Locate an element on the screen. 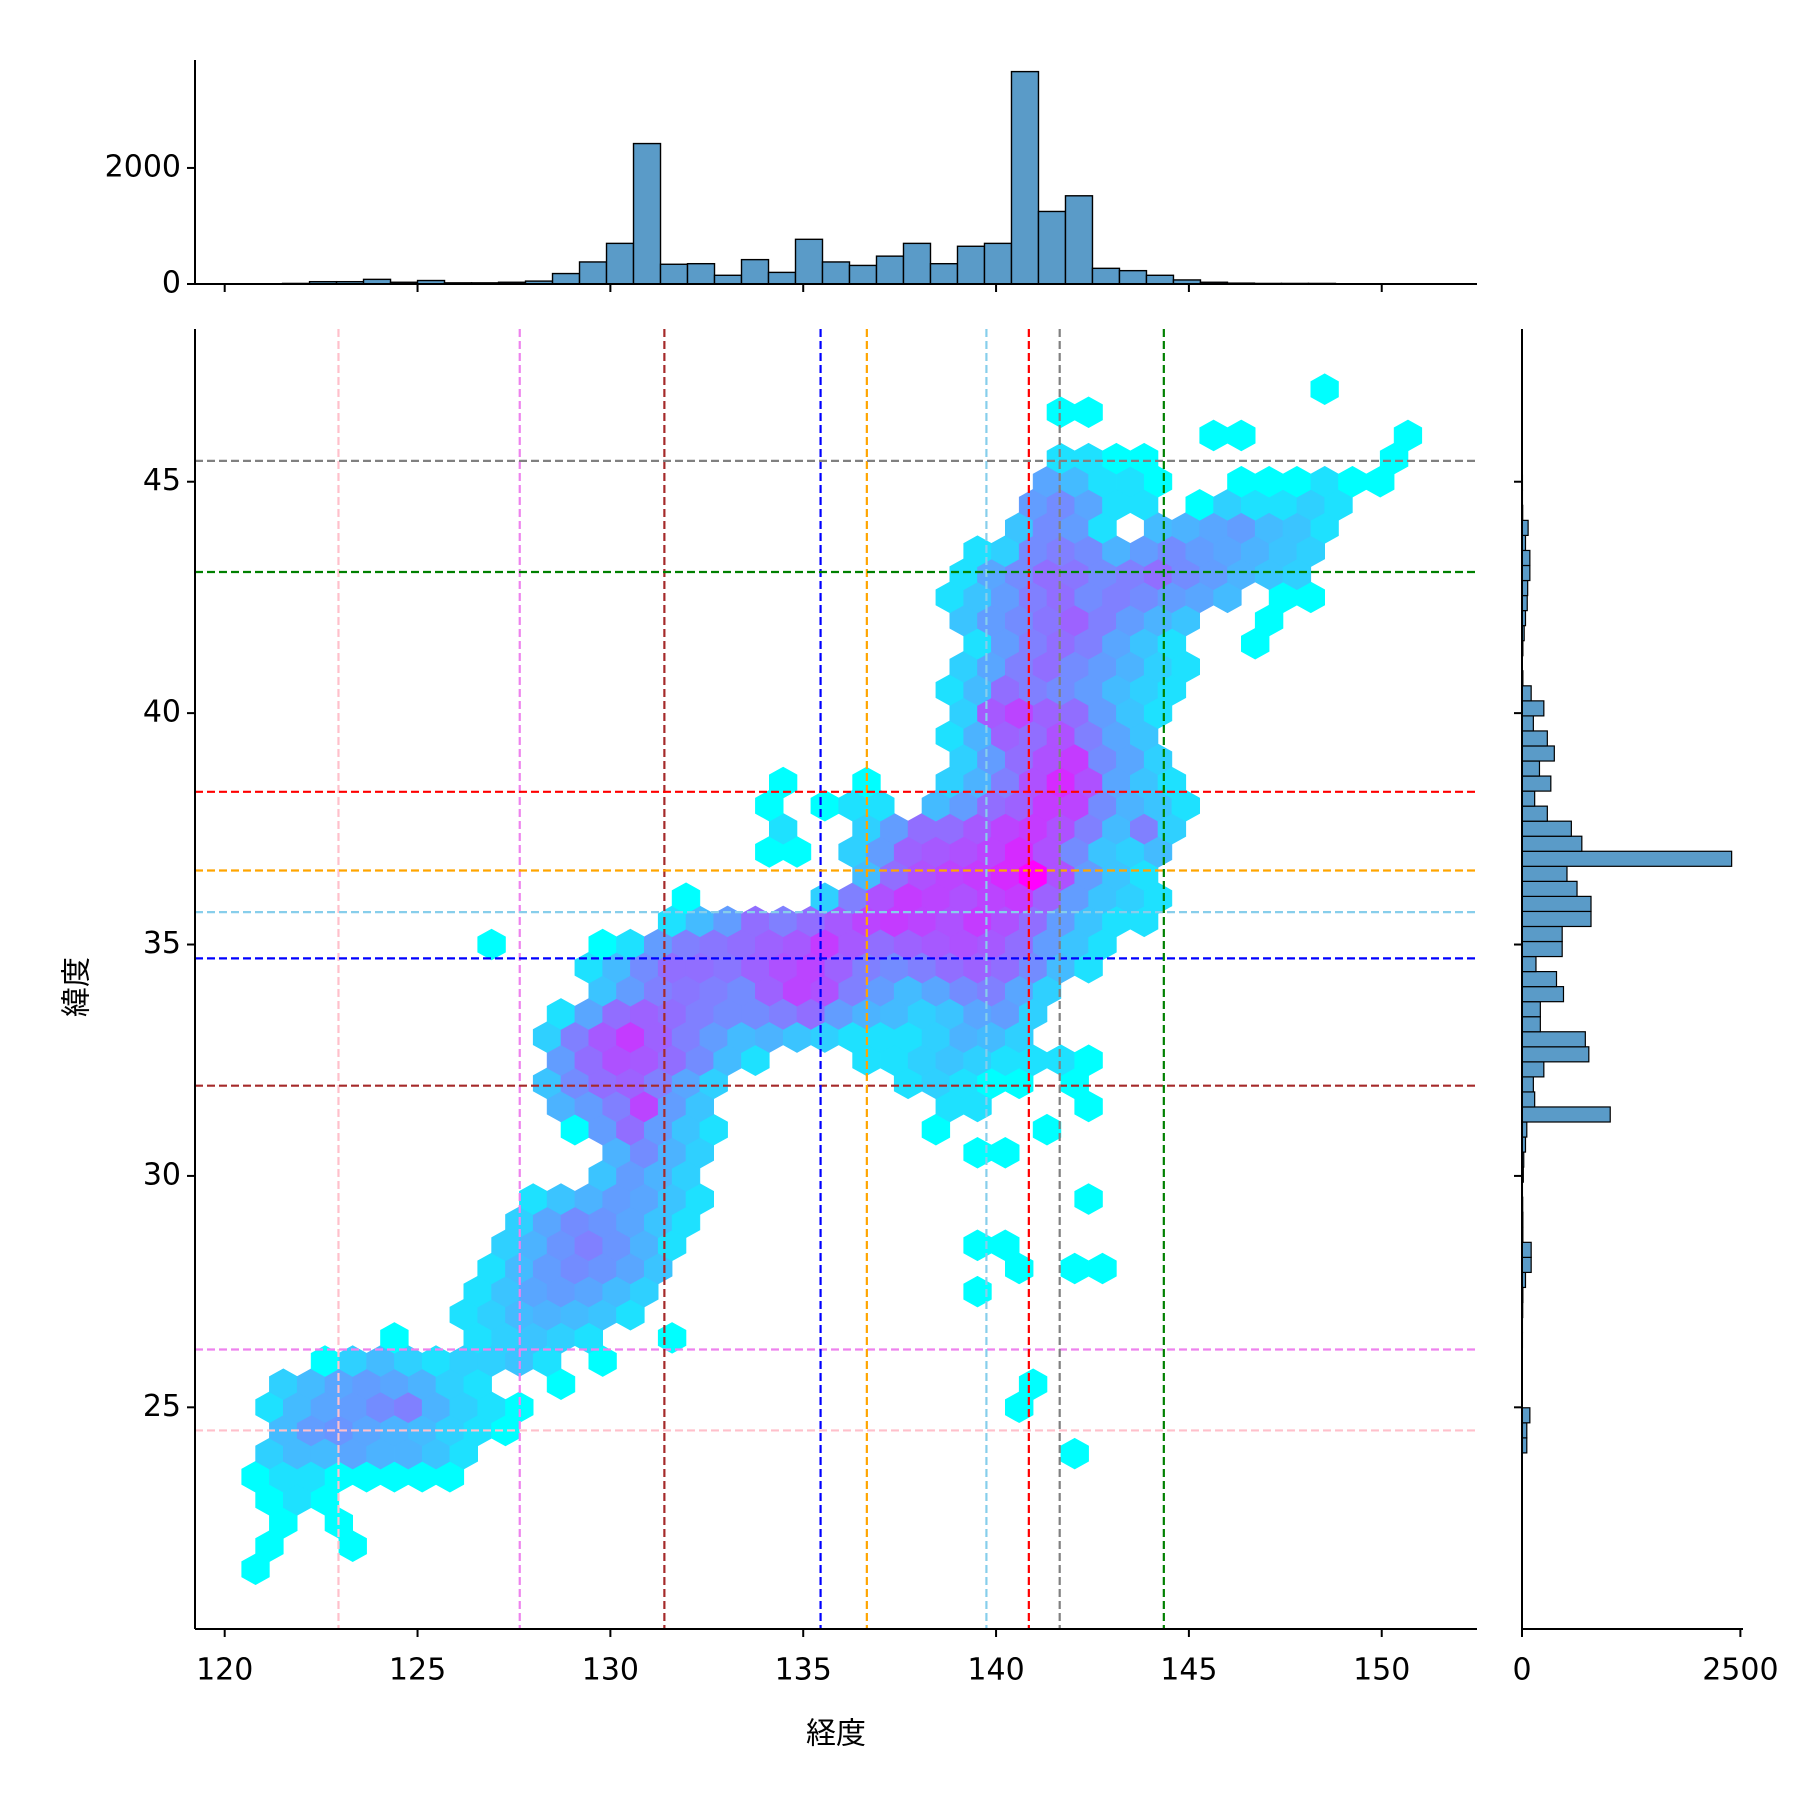  x-tick-label: 120 is located at coordinates (224, 1670).